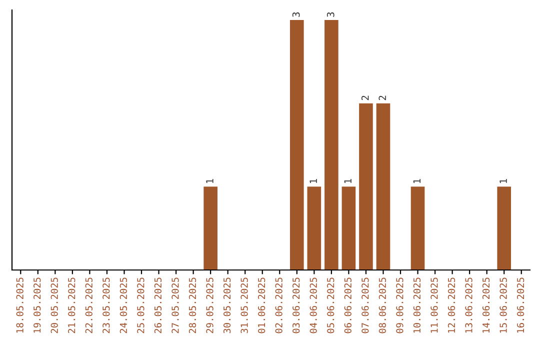  I want to click on x-tick-label: 07.06.2025, so click(365, 306).